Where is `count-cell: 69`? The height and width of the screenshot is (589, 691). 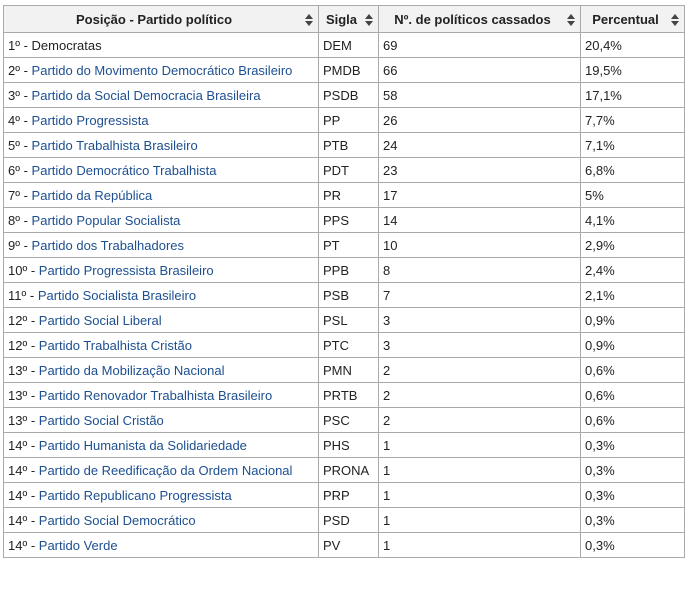
count-cell: 69 is located at coordinates (479, 45).